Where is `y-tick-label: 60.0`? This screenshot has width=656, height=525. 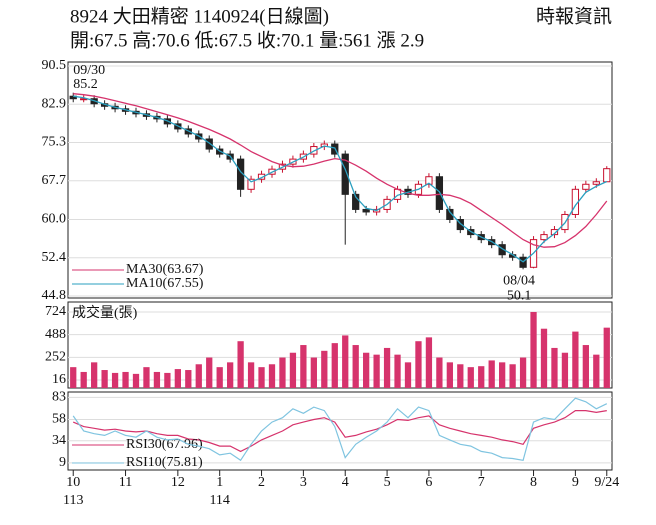
y-tick-label: 60.0 is located at coordinates (54, 219).